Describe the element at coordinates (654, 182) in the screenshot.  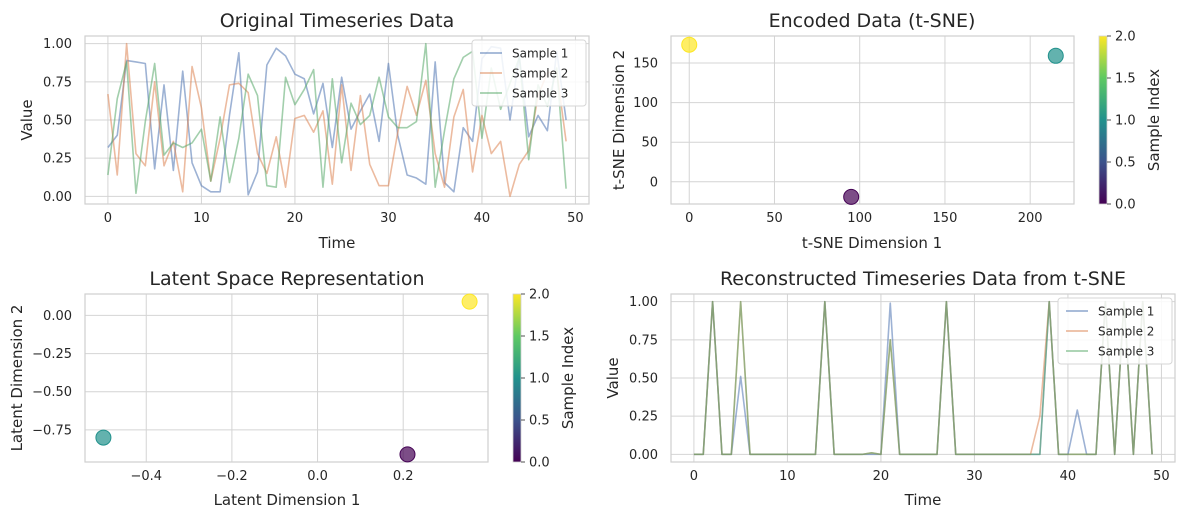
I see `y-tick-label: 0` at that location.